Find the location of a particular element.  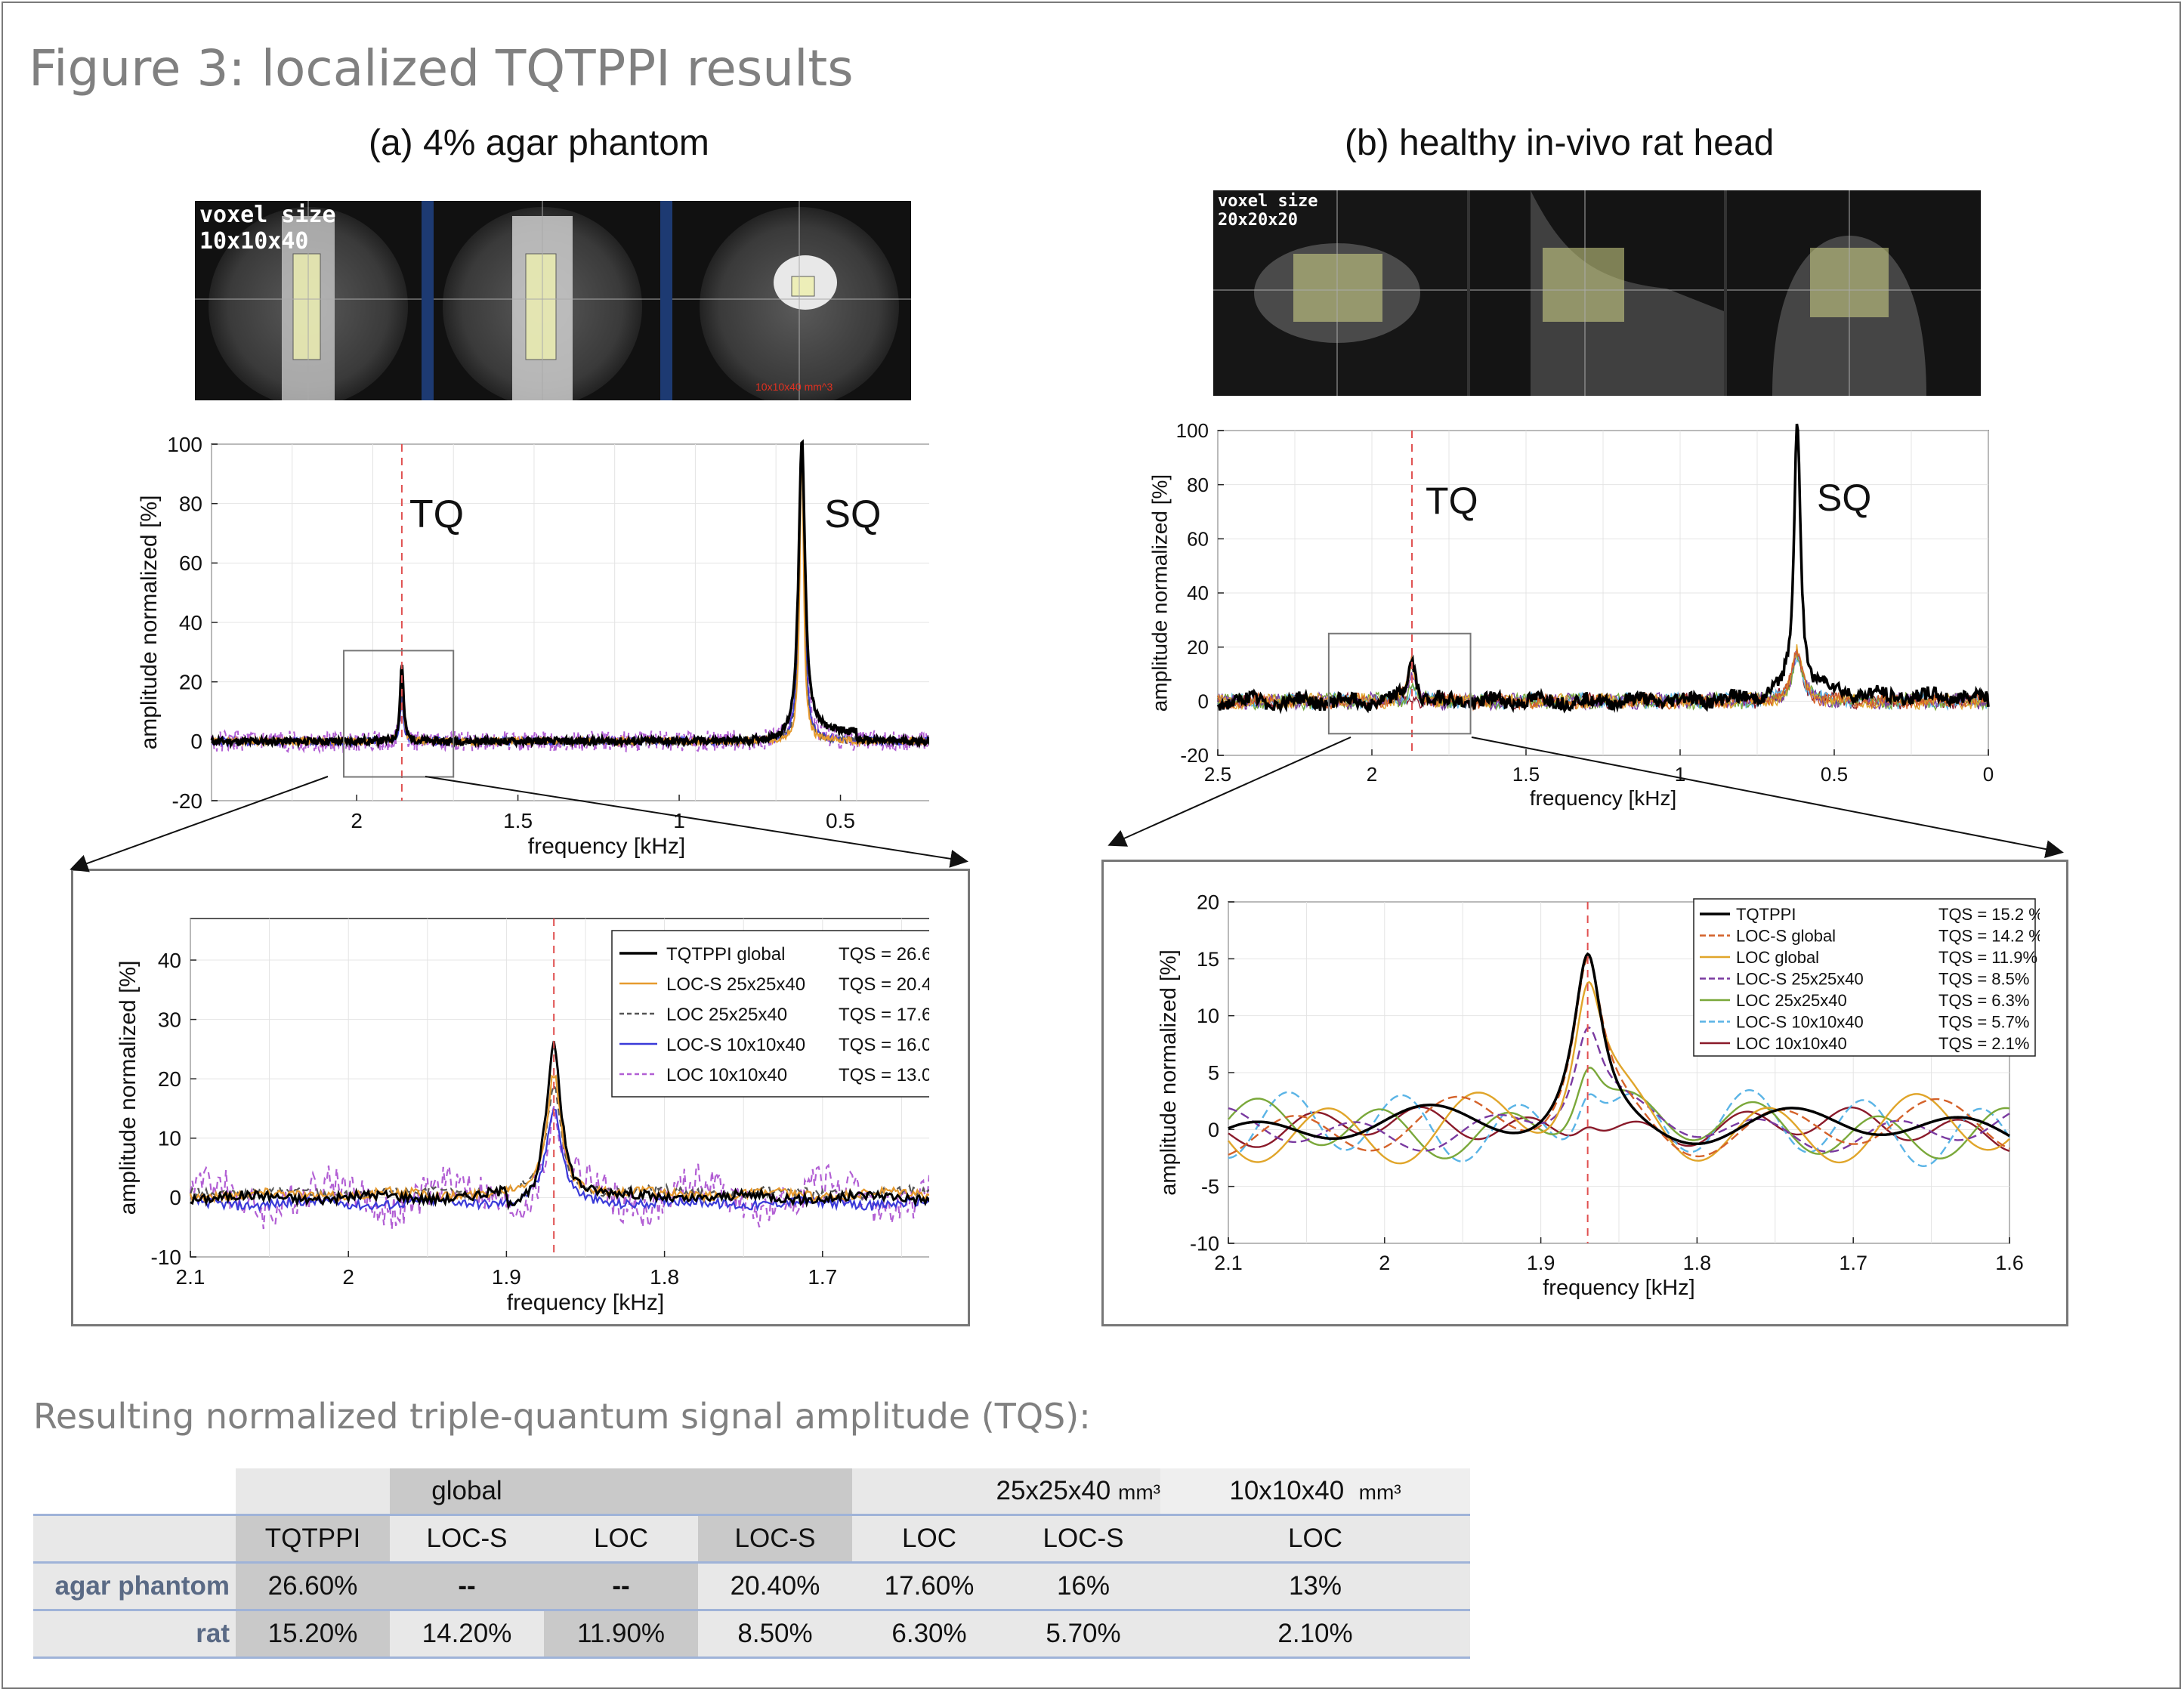

x-tick-label: 1 is located at coordinates (679, 820).